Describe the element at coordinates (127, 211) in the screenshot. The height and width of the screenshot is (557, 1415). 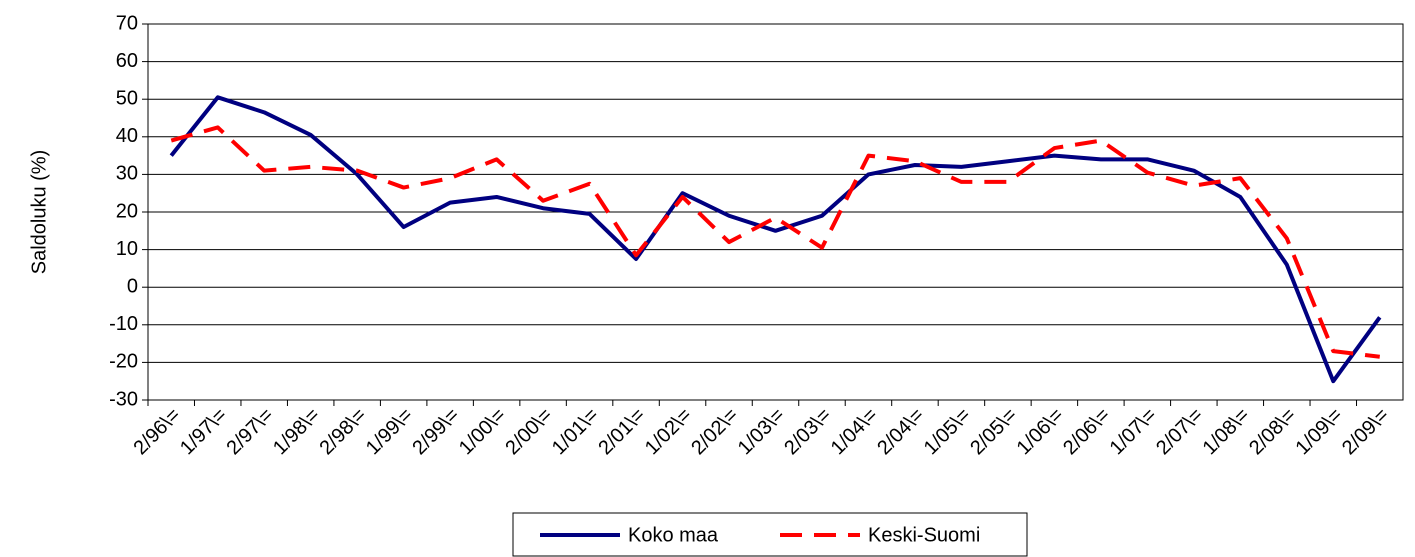
I see `y-tick-label: 20` at that location.